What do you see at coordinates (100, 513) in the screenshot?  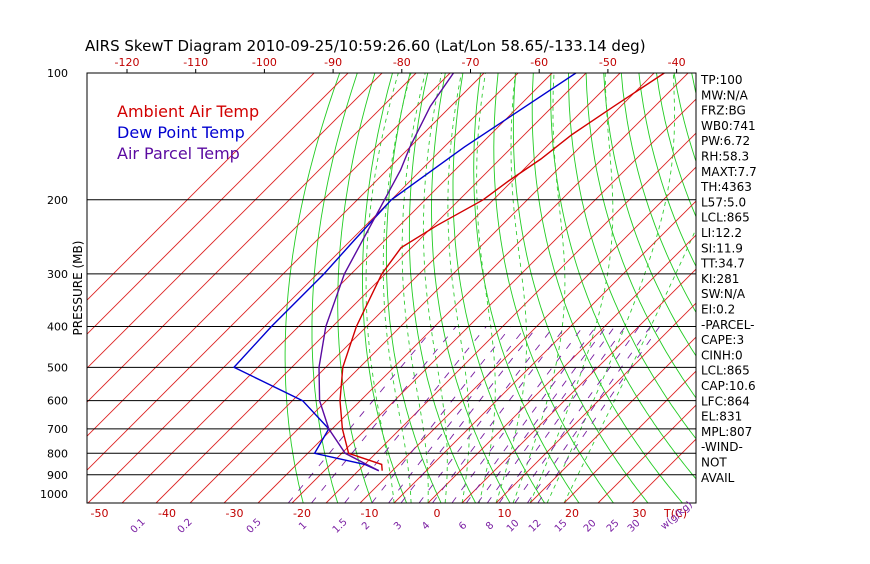 I see `bottom-temp-tick-label: -50` at bounding box center [100, 513].